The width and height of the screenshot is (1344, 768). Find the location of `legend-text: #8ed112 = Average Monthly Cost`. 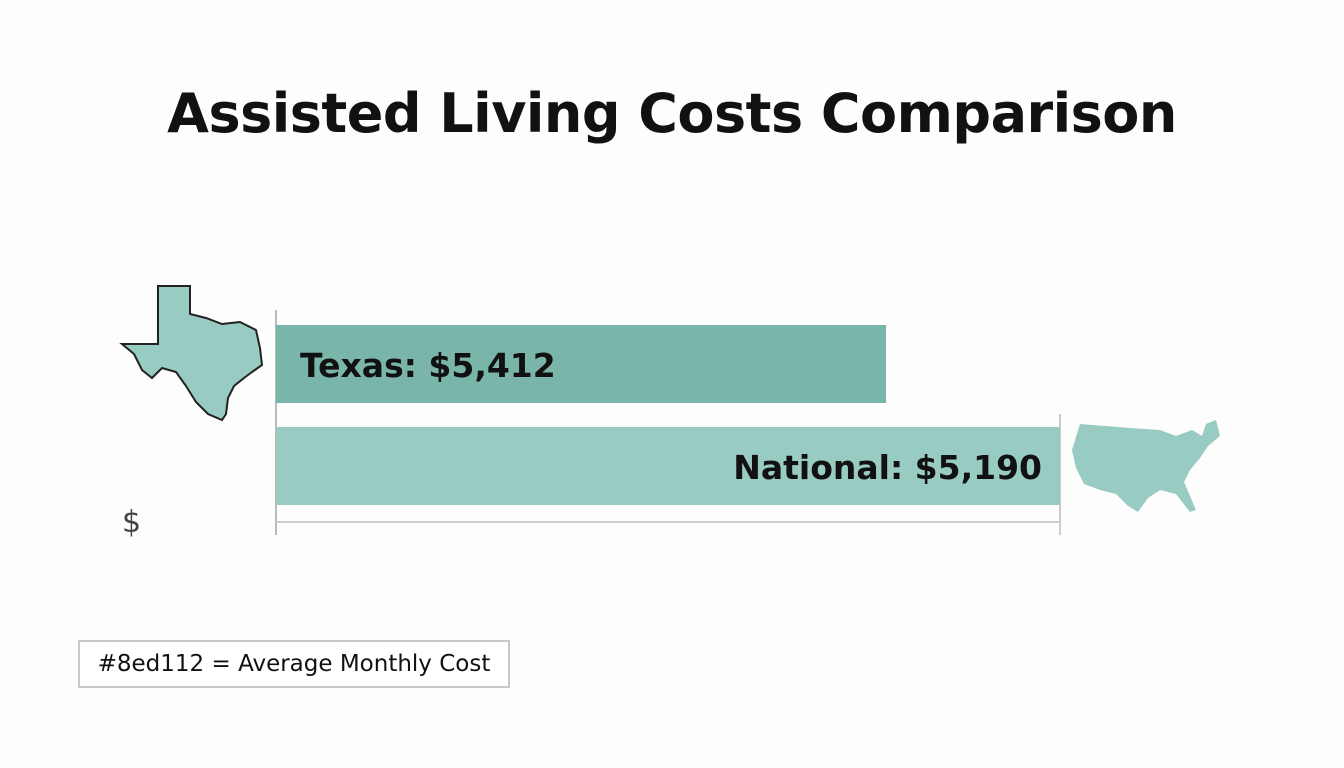

legend-text: #8ed112 = Average Monthly Cost is located at coordinates (294, 664).